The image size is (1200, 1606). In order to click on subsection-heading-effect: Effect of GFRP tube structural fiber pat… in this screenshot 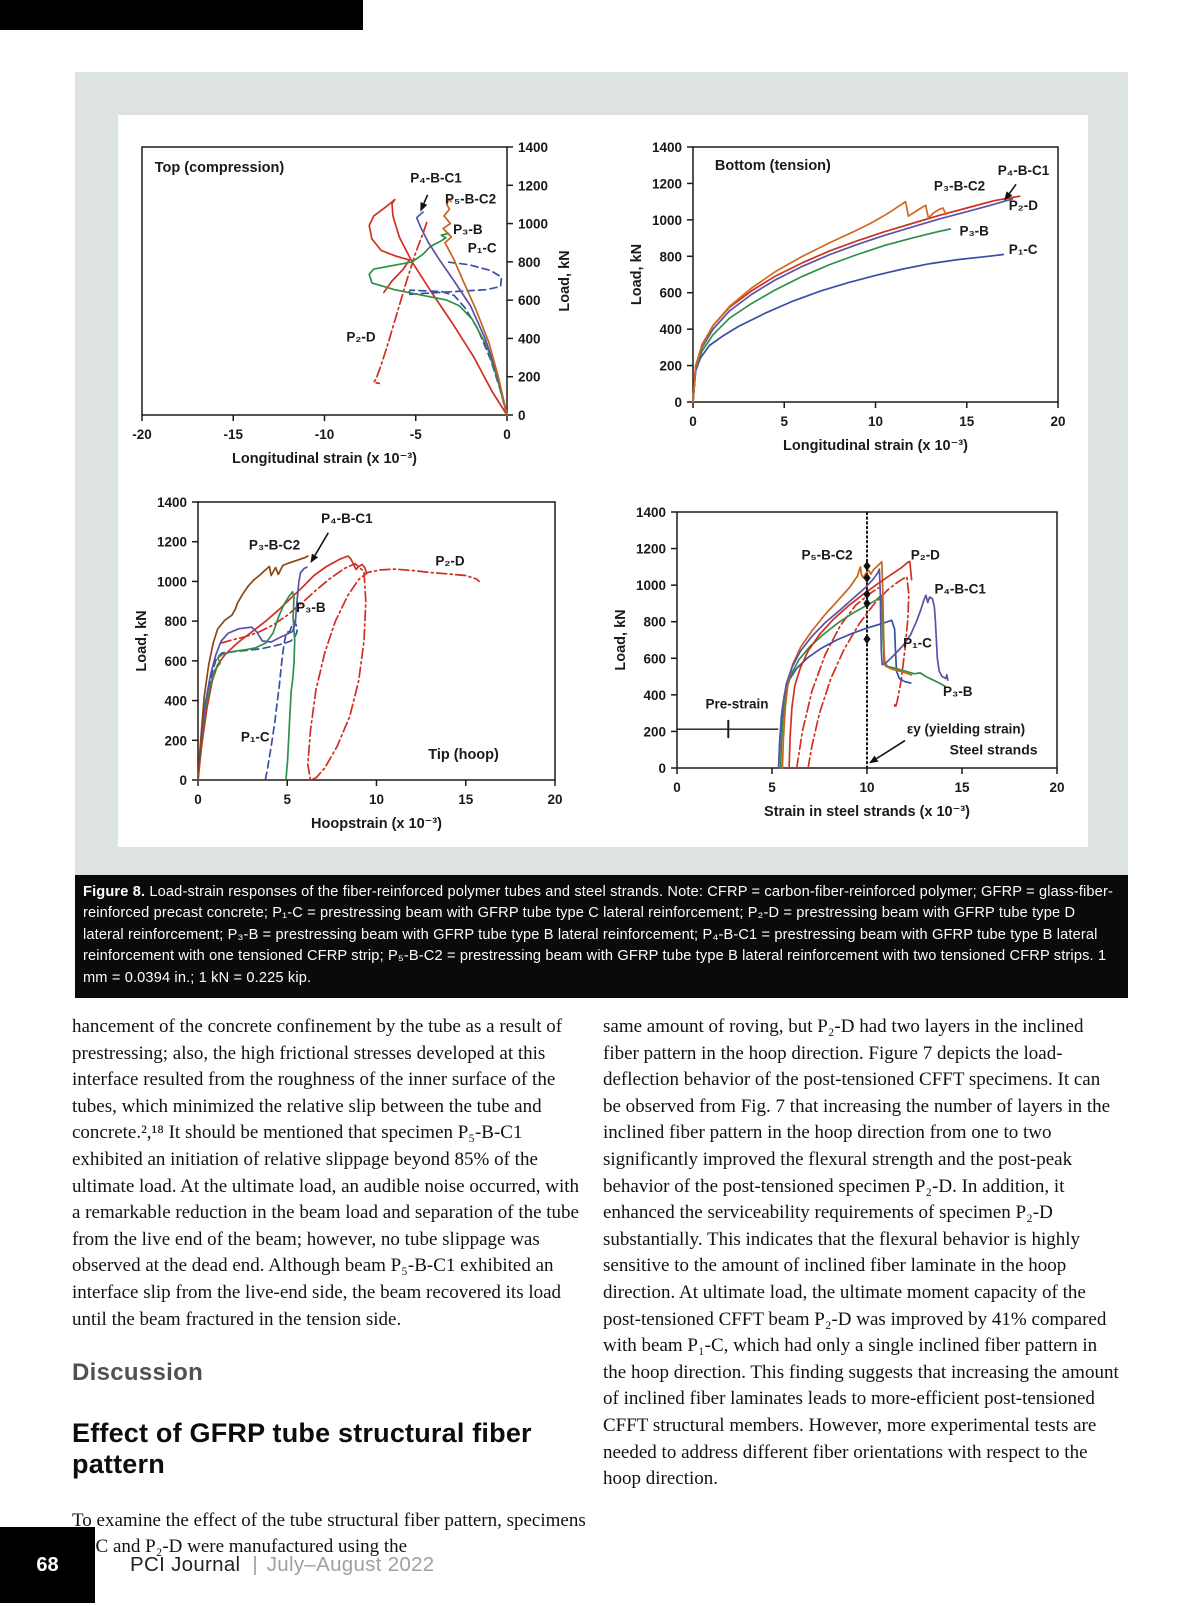, I will do `click(302, 1448)`.